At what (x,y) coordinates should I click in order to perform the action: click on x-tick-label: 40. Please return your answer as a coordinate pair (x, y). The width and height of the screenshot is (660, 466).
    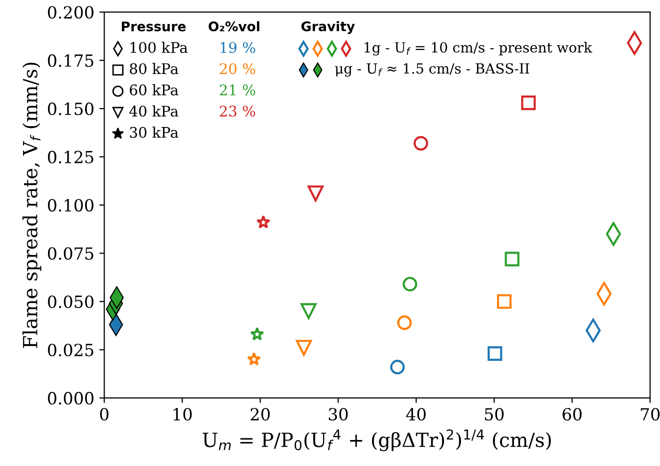
    Looking at the image, I should click on (416, 414).